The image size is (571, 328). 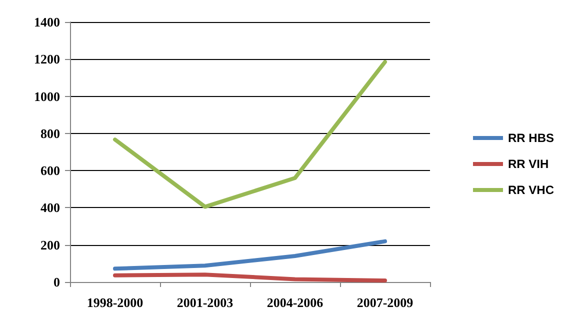 What do you see at coordinates (47, 59) in the screenshot?
I see `y-tick-label: 1200` at bounding box center [47, 59].